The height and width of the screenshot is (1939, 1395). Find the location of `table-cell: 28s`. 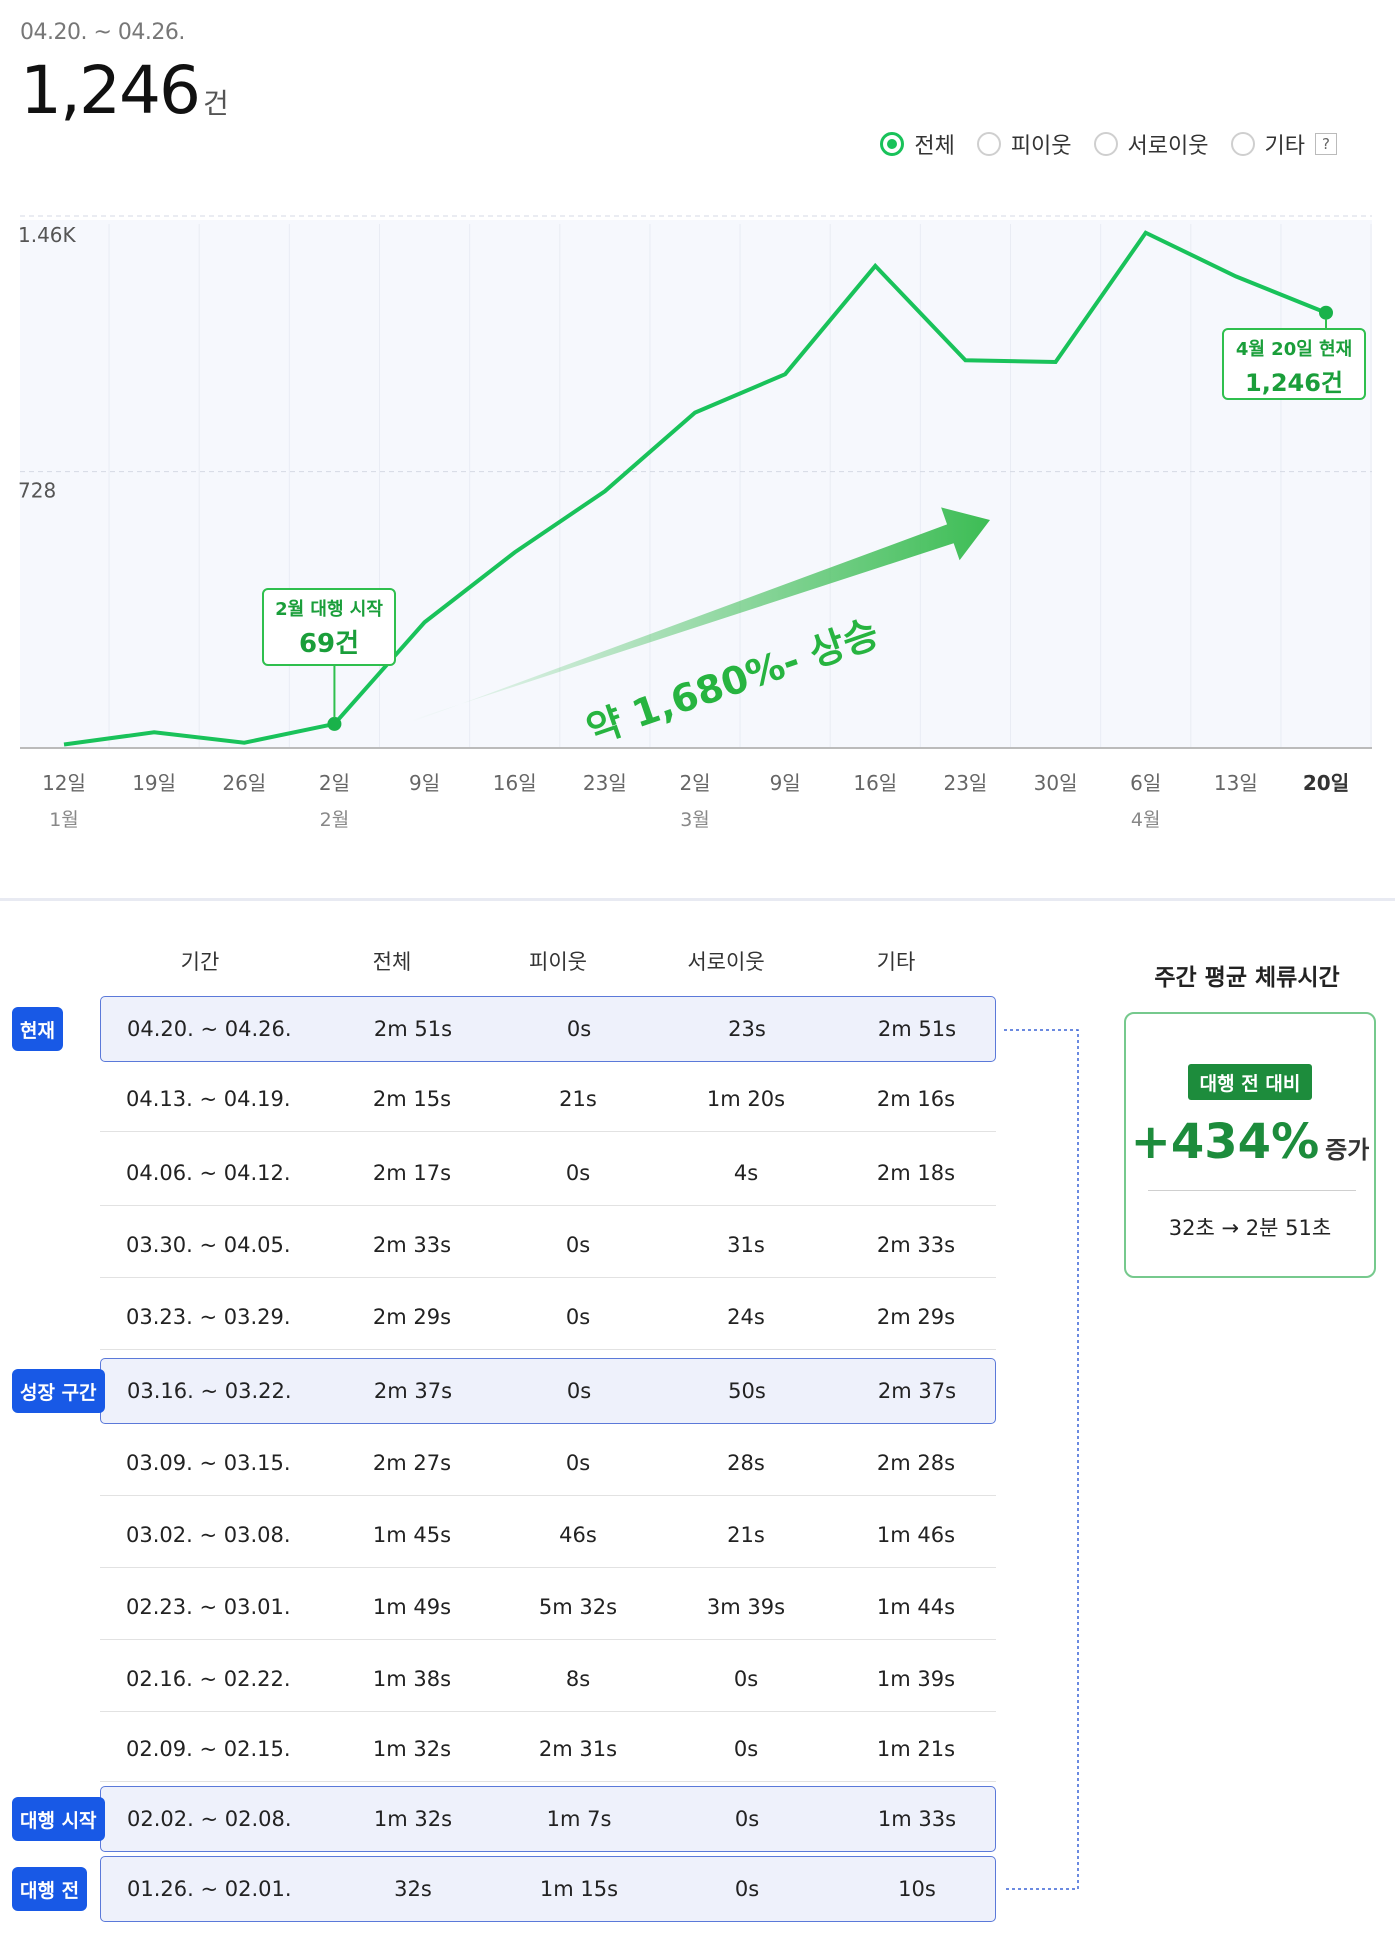

table-cell: 28s is located at coordinates (746, 1462).